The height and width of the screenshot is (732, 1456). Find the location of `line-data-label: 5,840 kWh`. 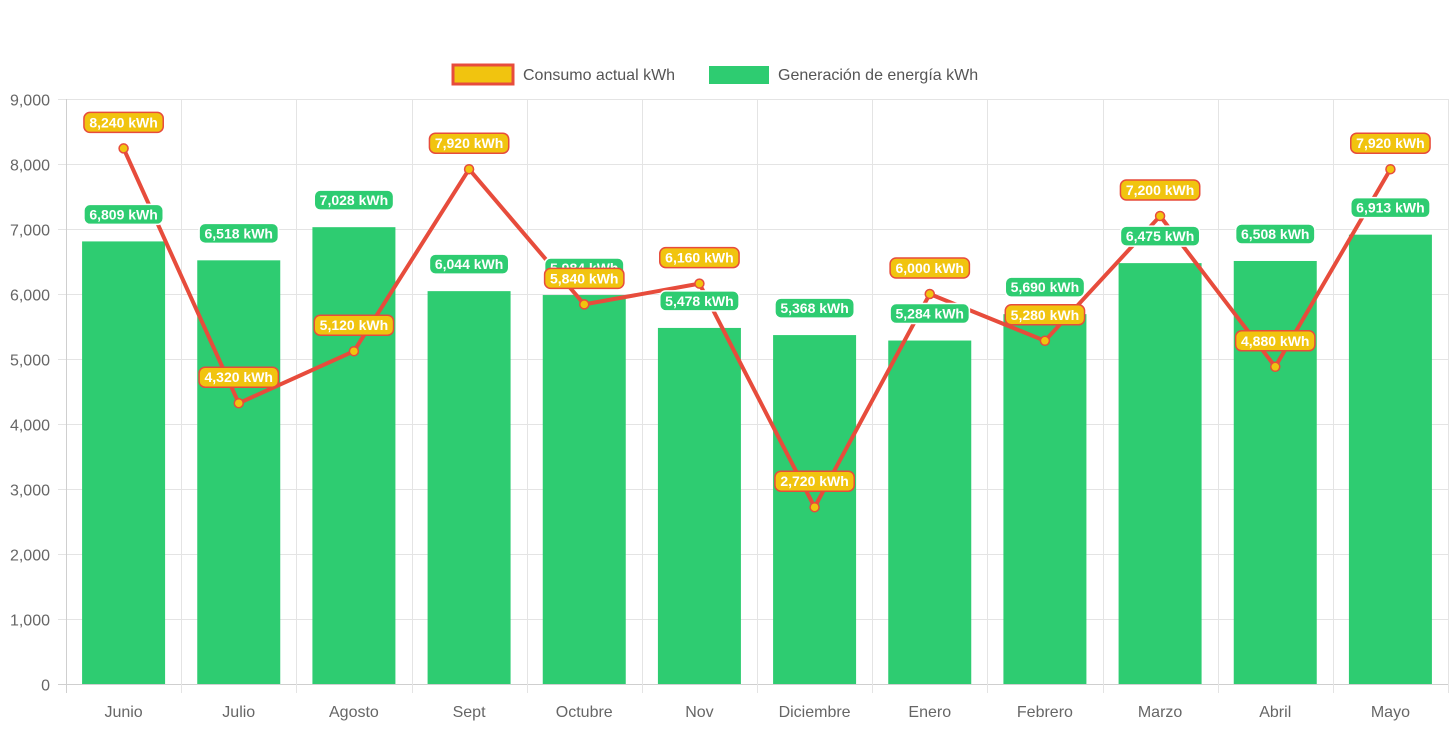

line-data-label: 5,840 kWh is located at coordinates (584, 278).